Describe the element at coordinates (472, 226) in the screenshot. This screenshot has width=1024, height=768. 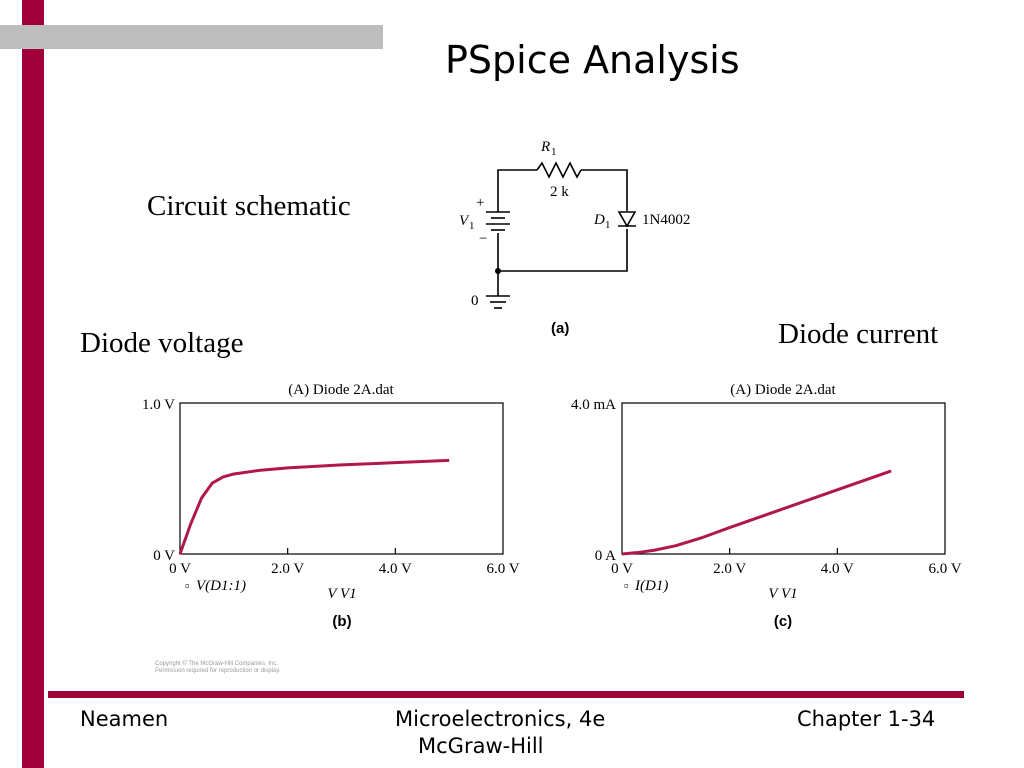
I see `v1-sub: 1` at that location.